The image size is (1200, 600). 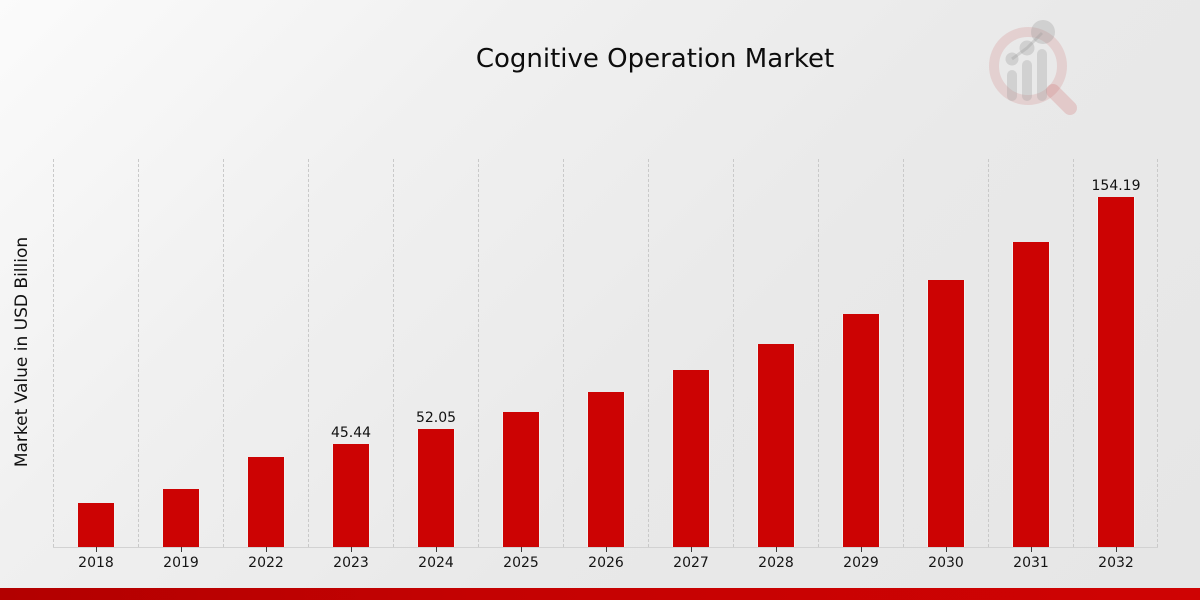 What do you see at coordinates (1116, 186) in the screenshot?
I see `bar-value-label-2032: 154.19` at bounding box center [1116, 186].